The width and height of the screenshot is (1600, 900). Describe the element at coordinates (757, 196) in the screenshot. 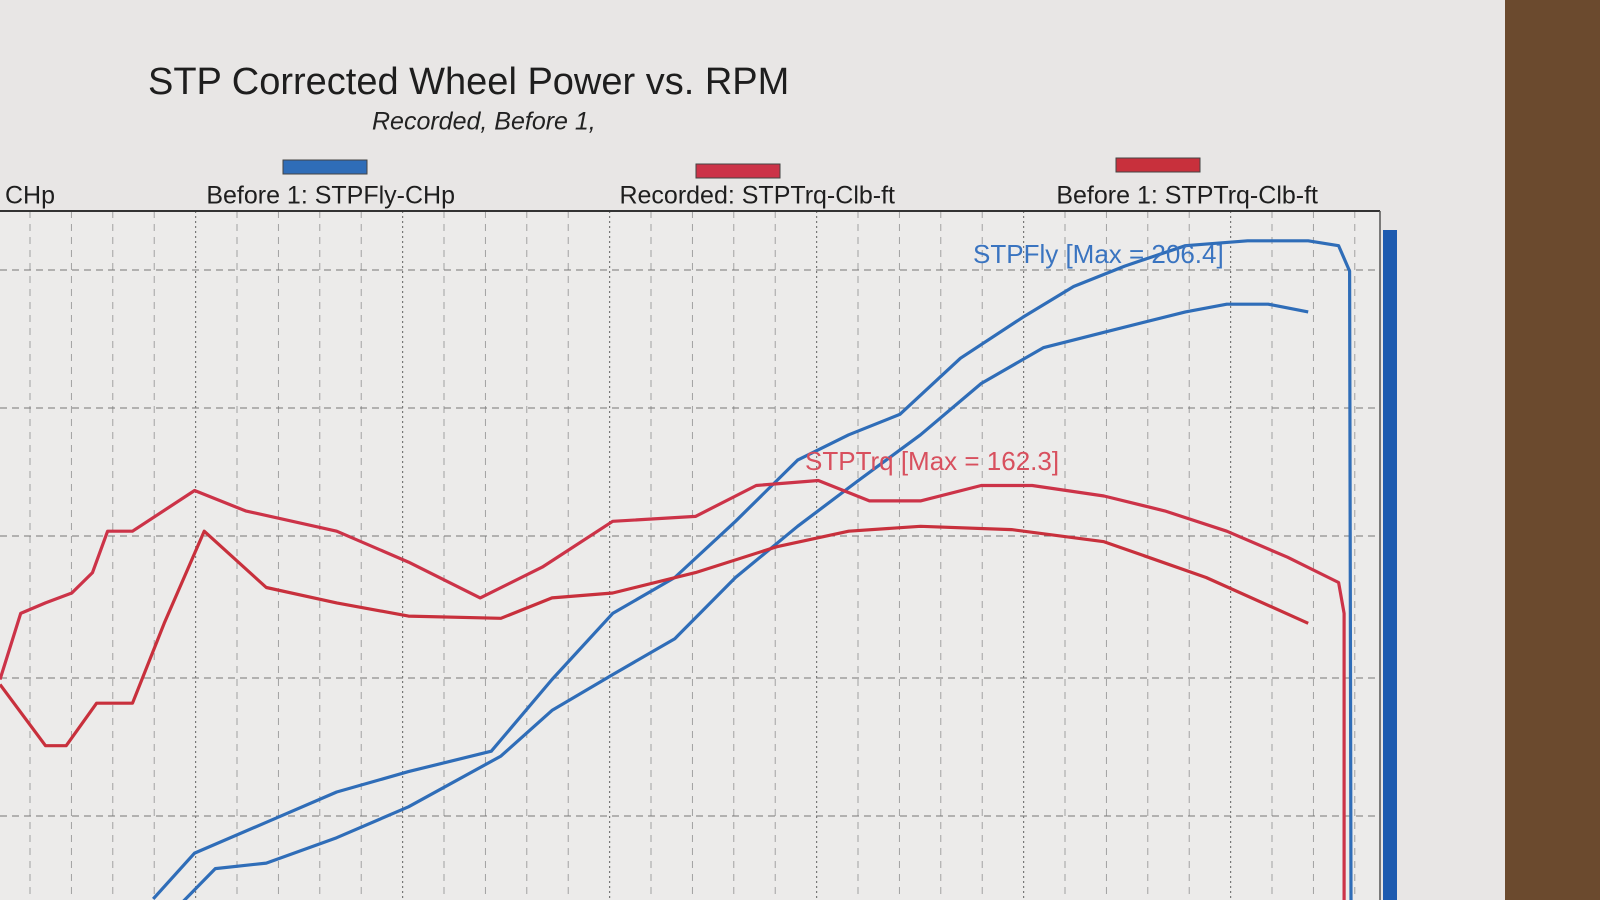

I see `legend-label: Recorded: STPTrq-Clb-ft` at that location.